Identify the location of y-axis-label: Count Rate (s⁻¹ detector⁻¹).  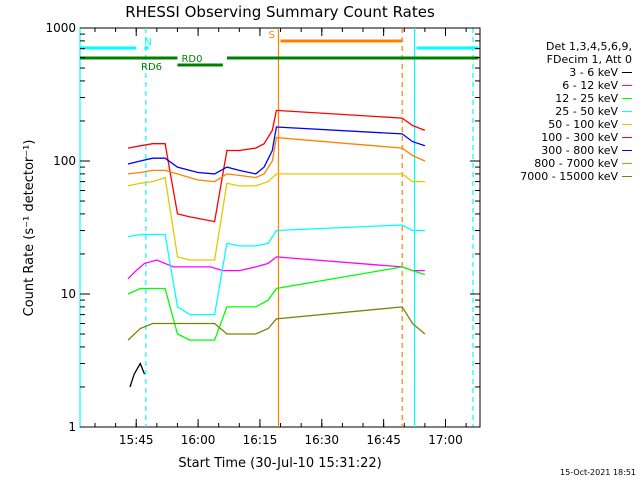
(29, 228).